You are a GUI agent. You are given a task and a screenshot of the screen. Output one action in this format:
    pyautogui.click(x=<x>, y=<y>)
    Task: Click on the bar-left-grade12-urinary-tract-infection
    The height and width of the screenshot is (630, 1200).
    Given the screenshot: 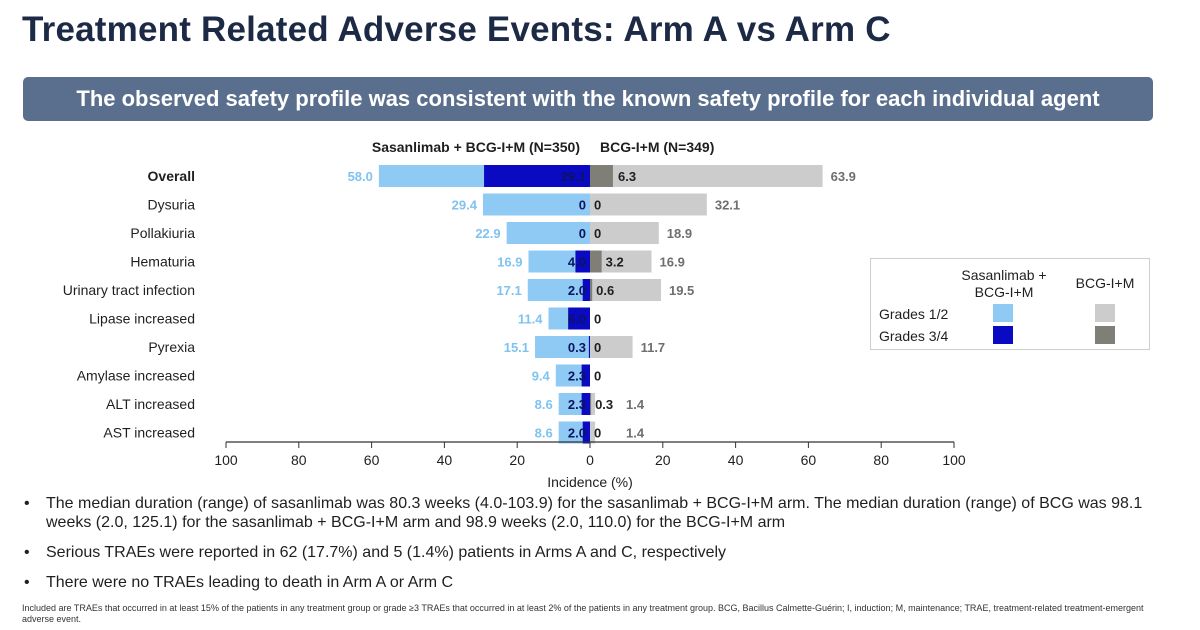 What is the action you would take?
    pyautogui.click(x=558, y=290)
    